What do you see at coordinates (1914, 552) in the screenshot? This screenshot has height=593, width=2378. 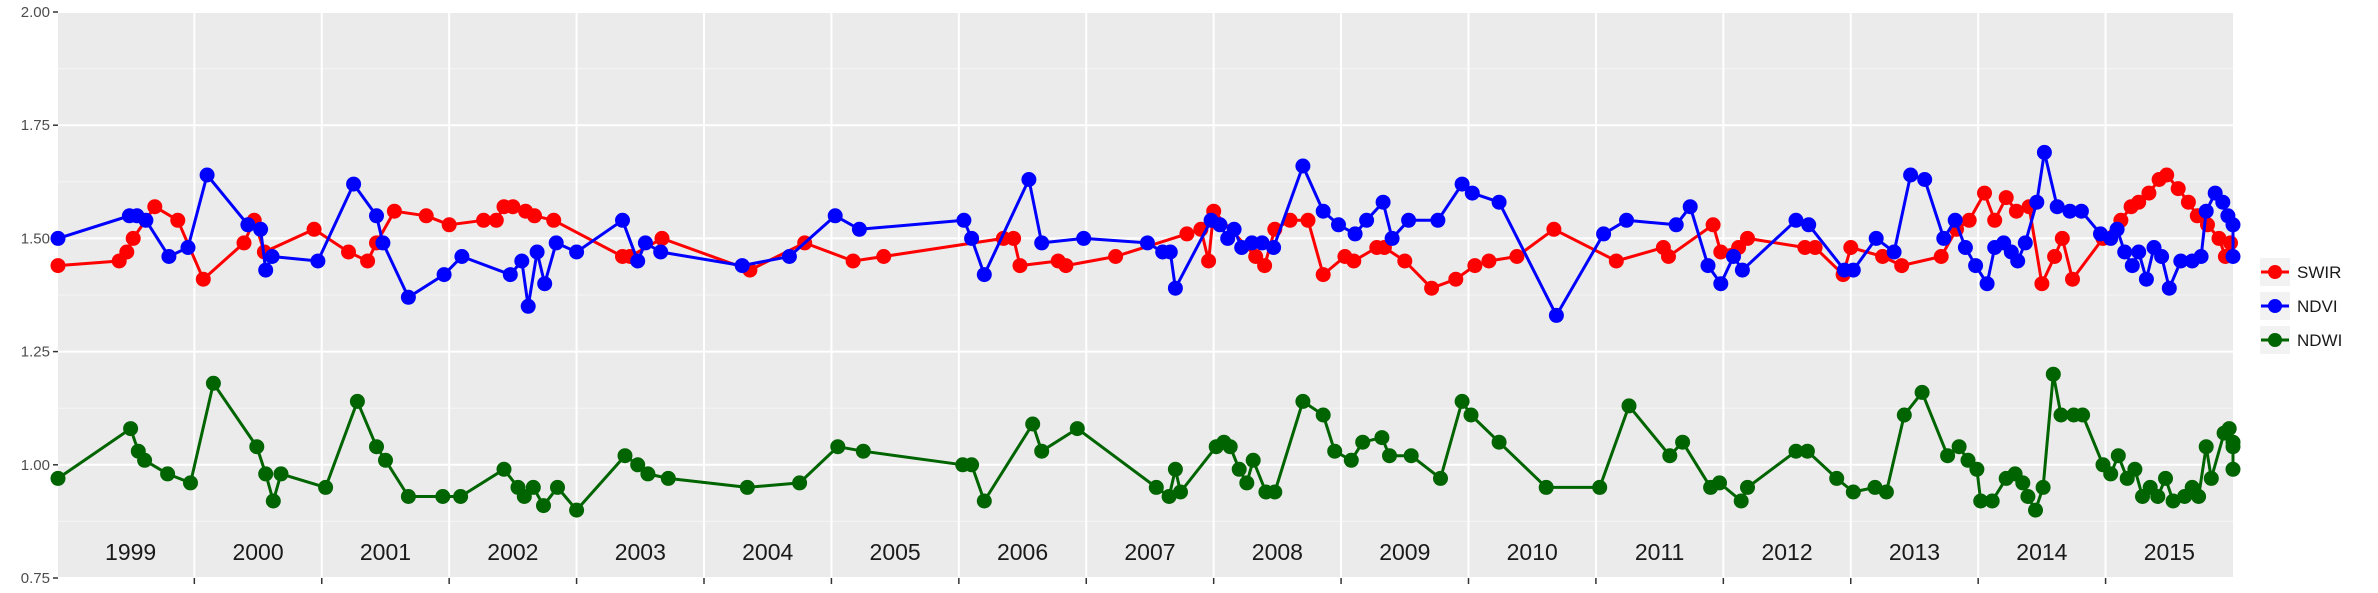 I see `year-label: 2013` at bounding box center [1914, 552].